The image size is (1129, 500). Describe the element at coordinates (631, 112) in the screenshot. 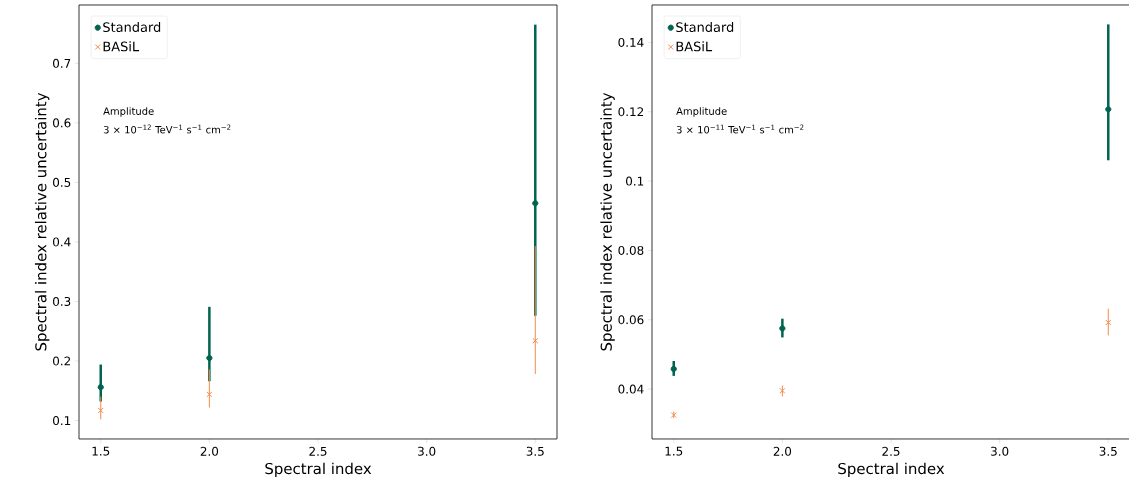

I see `y-tick-label: 0.12` at that location.